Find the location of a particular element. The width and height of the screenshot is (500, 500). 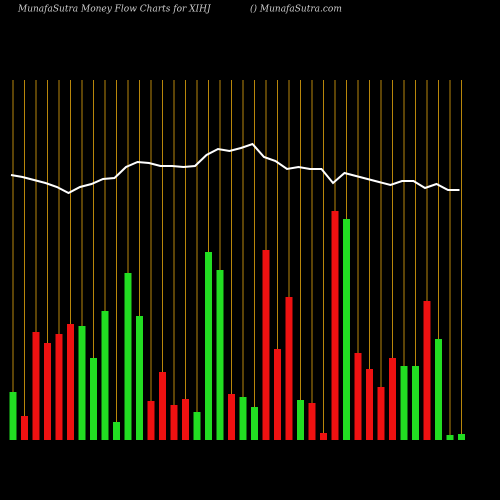

money-flow-line is located at coordinates (235, 168).